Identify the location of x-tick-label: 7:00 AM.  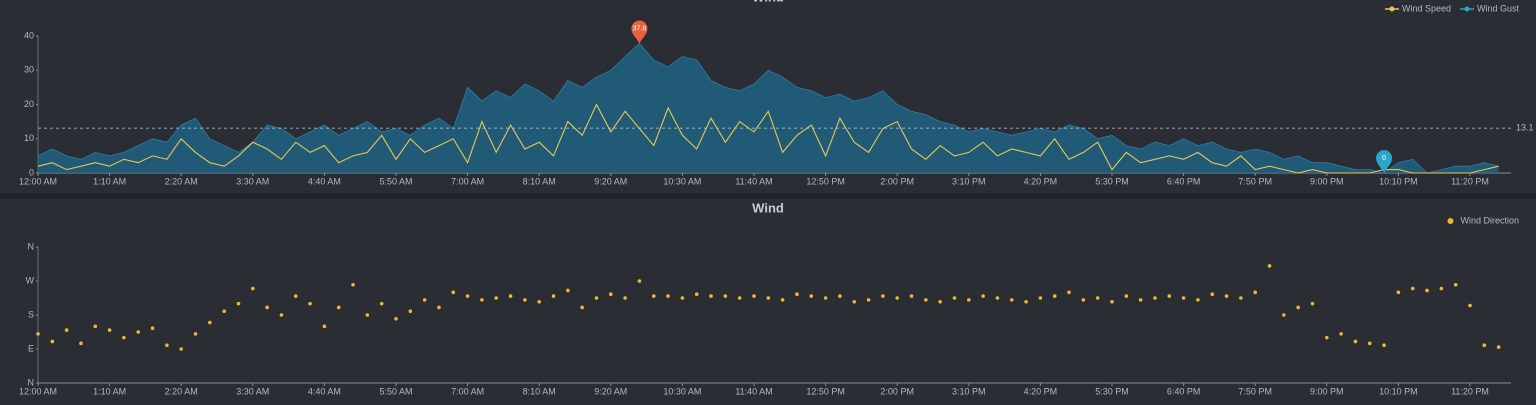
(467, 391).